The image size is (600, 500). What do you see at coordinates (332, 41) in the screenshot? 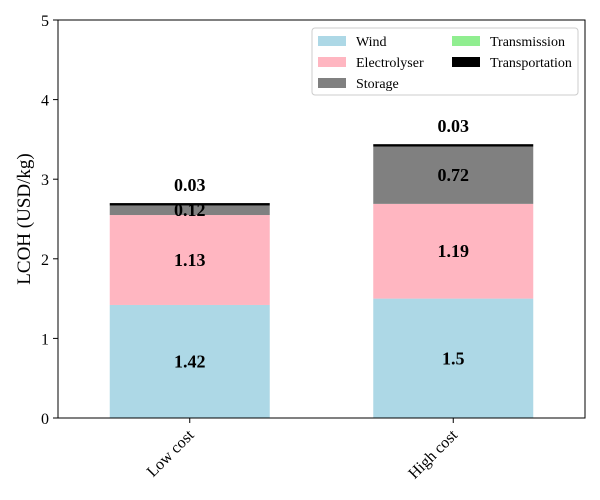
I see `legend-swatch-wind` at bounding box center [332, 41].